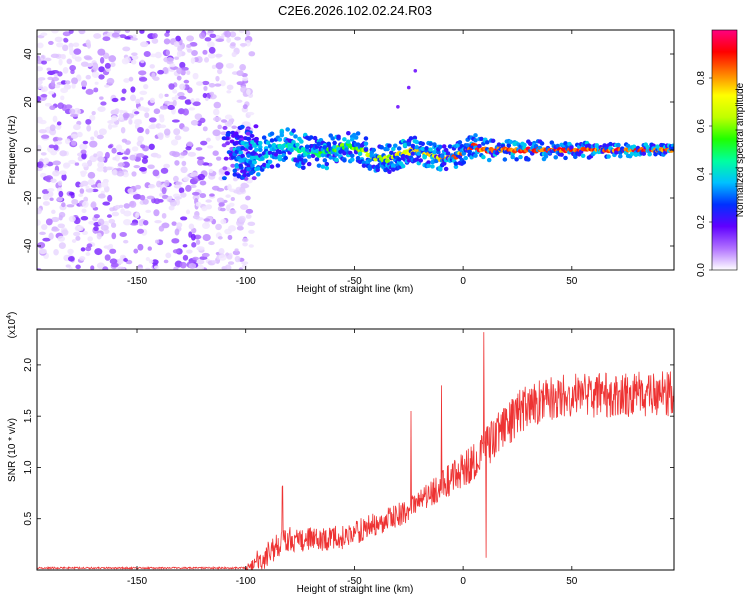 Image resolution: width=750 pixels, height=600 pixels. Describe the element at coordinates (701, 222) in the screenshot. I see `colorbar-tick-label: 0.2` at that location.